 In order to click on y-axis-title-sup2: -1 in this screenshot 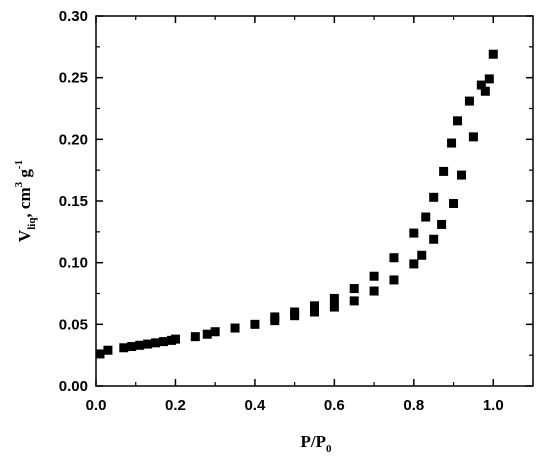, I will do `click(19, 164)`.